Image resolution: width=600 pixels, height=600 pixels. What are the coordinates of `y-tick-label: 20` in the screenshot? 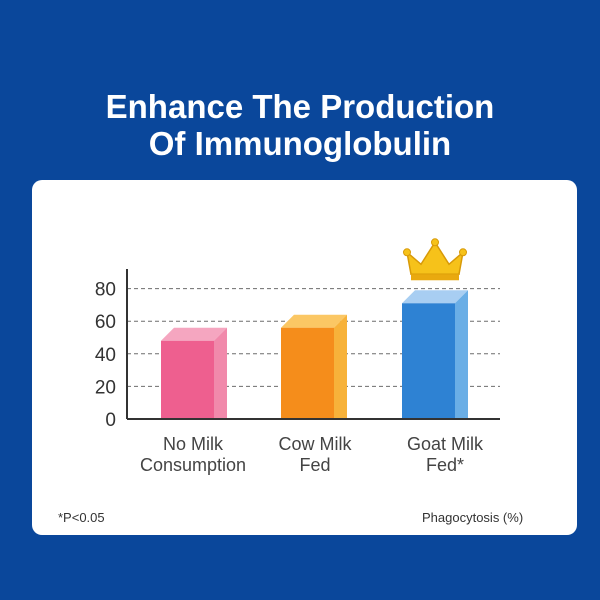 It's located at (105, 387).